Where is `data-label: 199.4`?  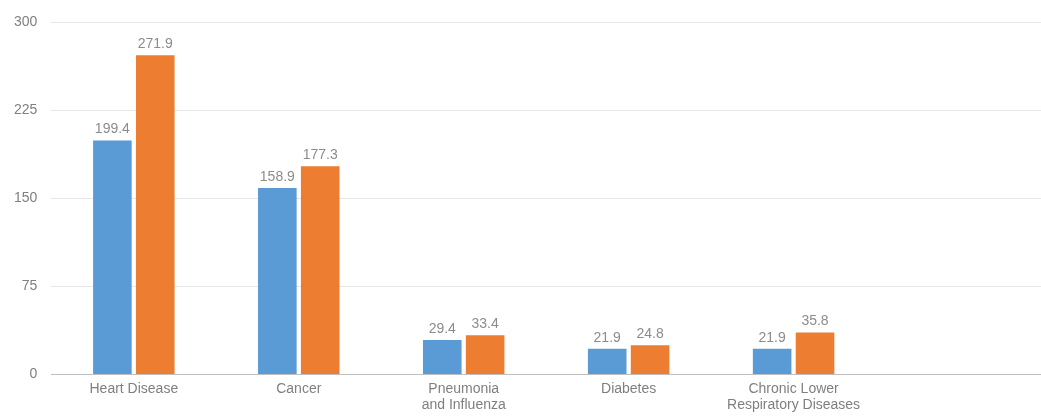 data-label: 199.4 is located at coordinates (112, 128).